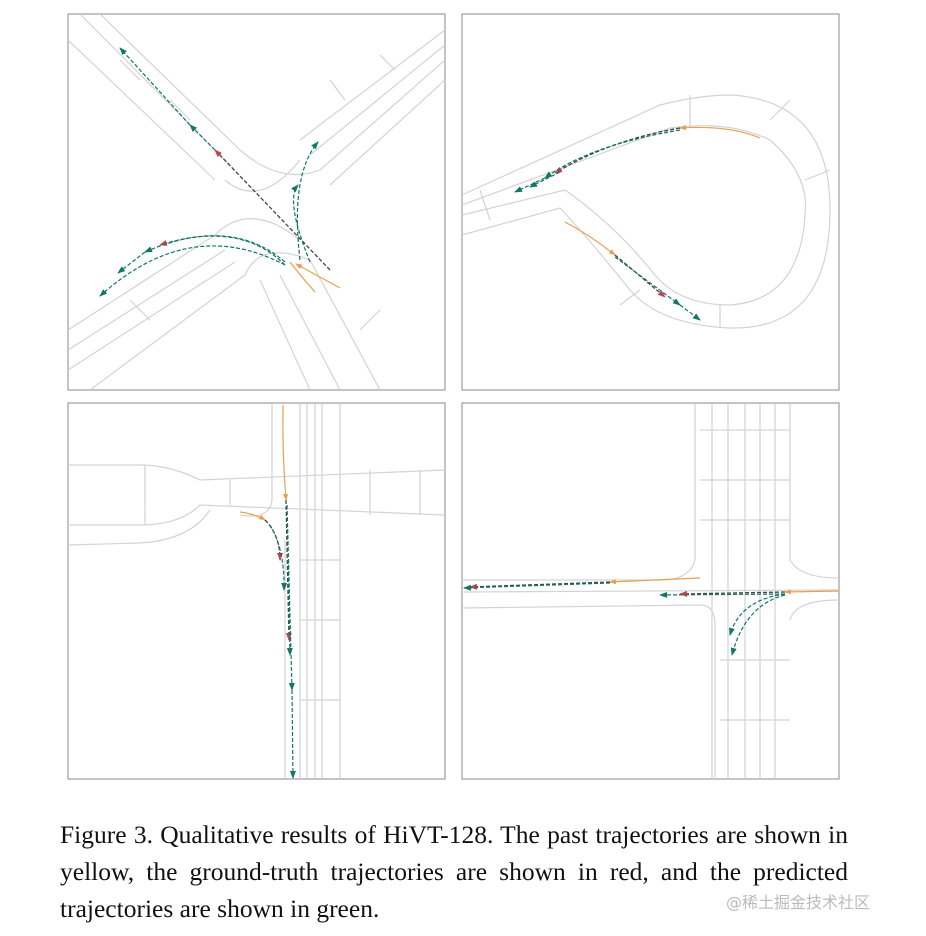 Image resolution: width=926 pixels, height=936 pixels. I want to click on road-map, so click(646, 211).